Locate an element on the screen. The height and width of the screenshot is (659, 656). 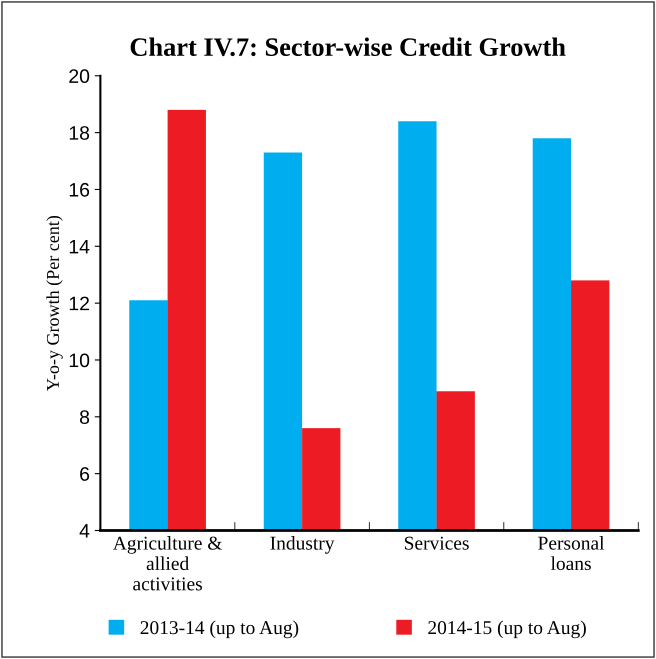
x-tick-label: Industry is located at coordinates (302, 545).